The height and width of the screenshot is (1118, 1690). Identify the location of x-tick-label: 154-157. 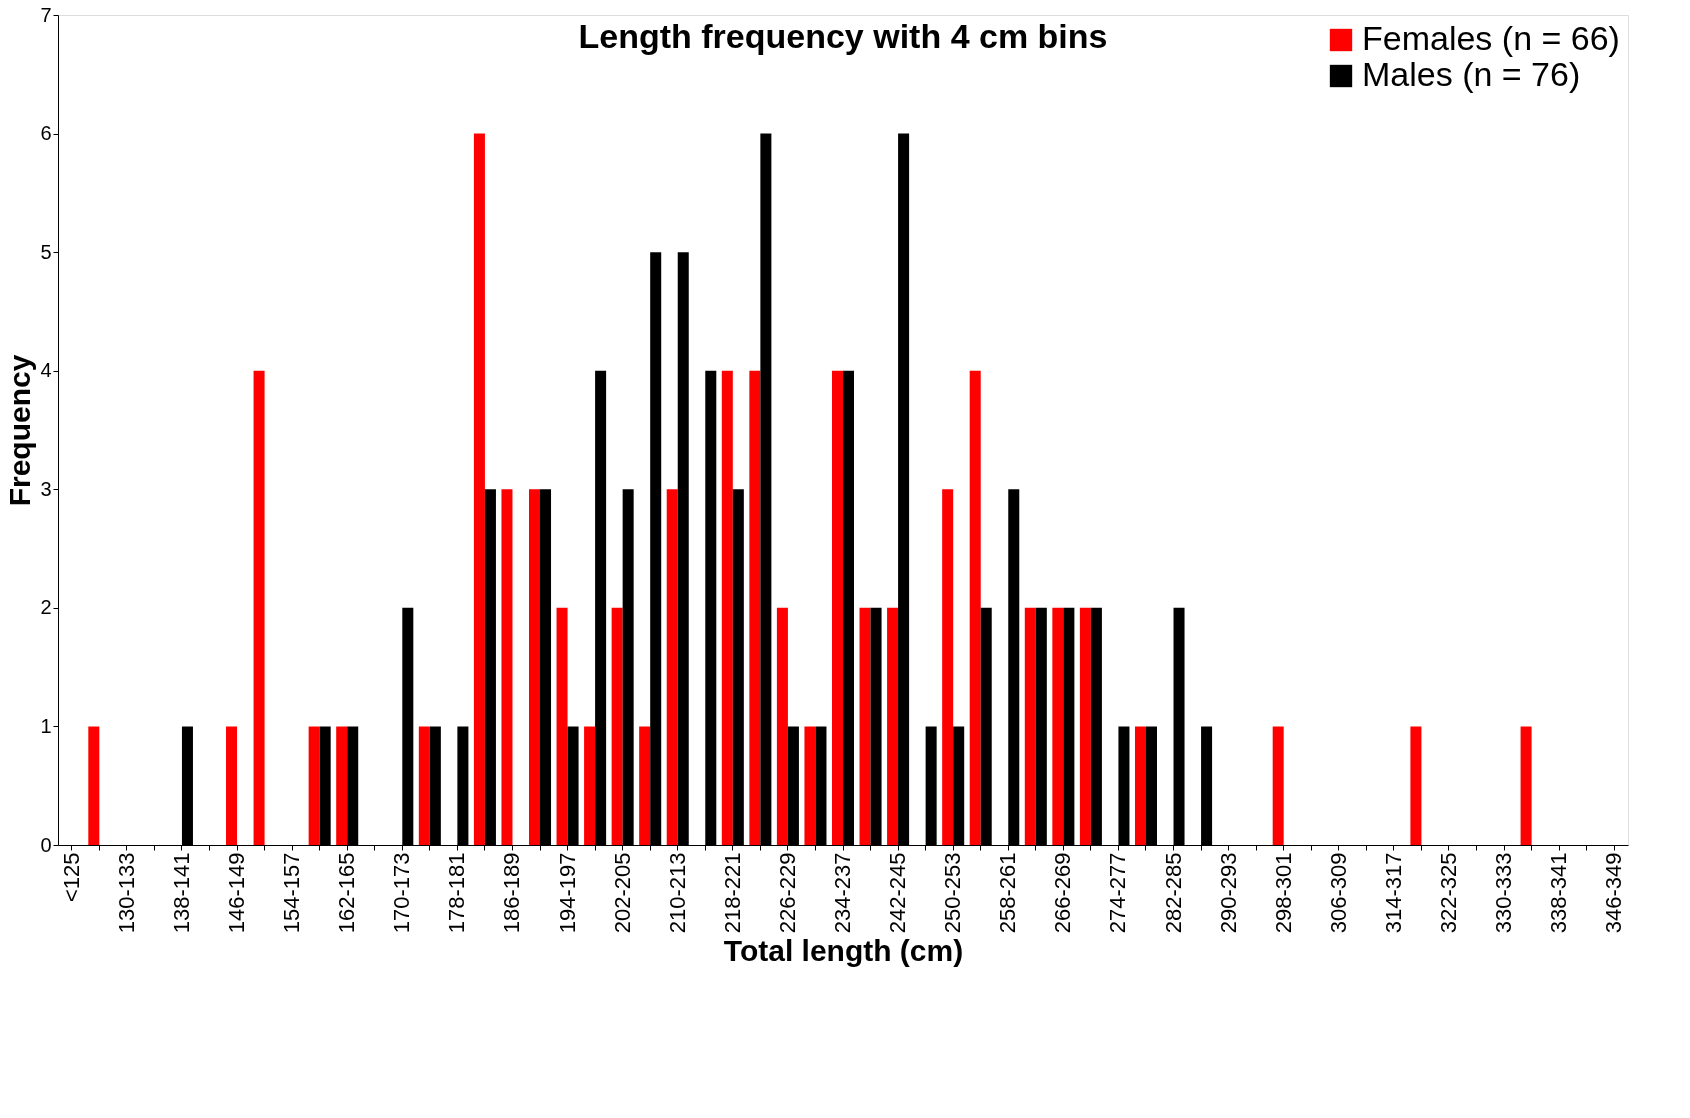
(292, 893).